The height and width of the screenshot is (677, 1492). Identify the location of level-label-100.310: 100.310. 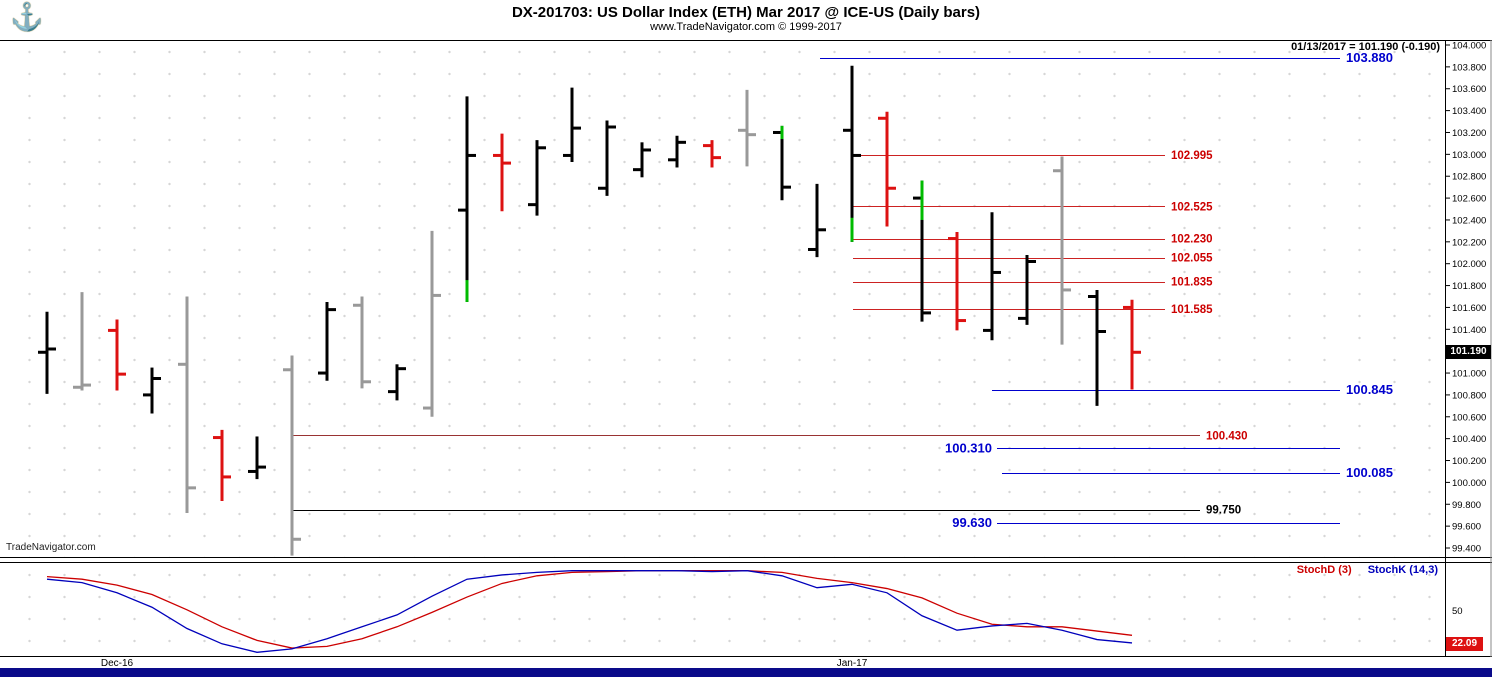
(968, 447).